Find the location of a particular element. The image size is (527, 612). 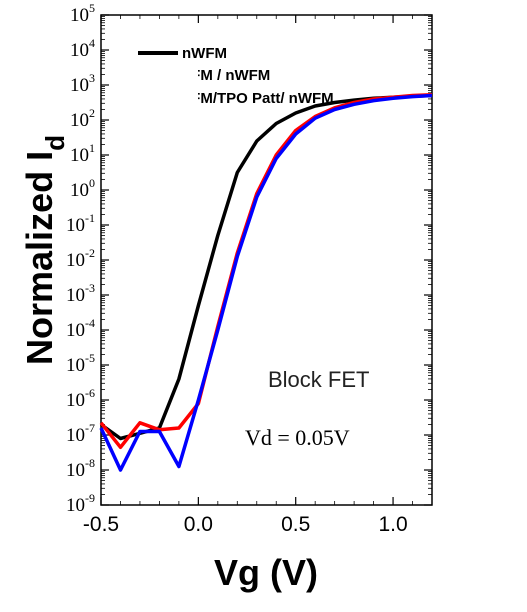

x-axis-title: Vg (V) is located at coordinates (266, 572).